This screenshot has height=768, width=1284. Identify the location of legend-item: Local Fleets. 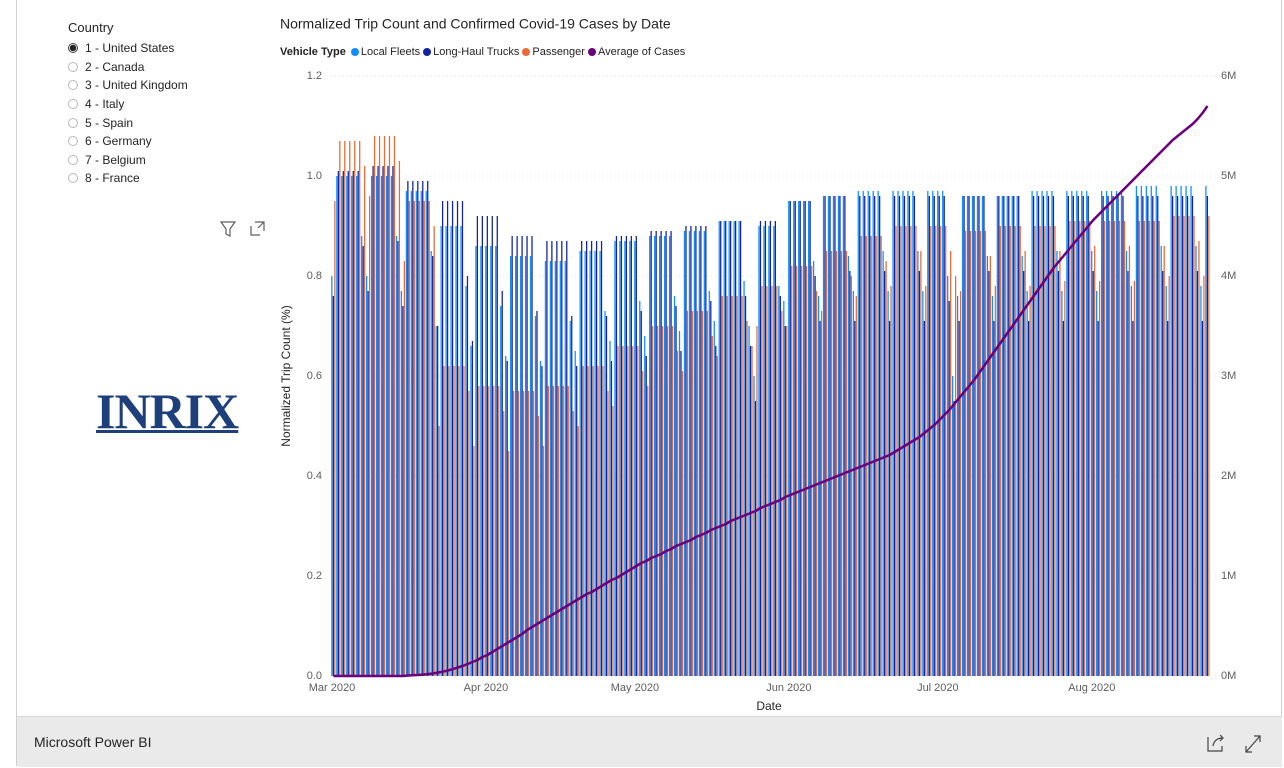
(385, 52).